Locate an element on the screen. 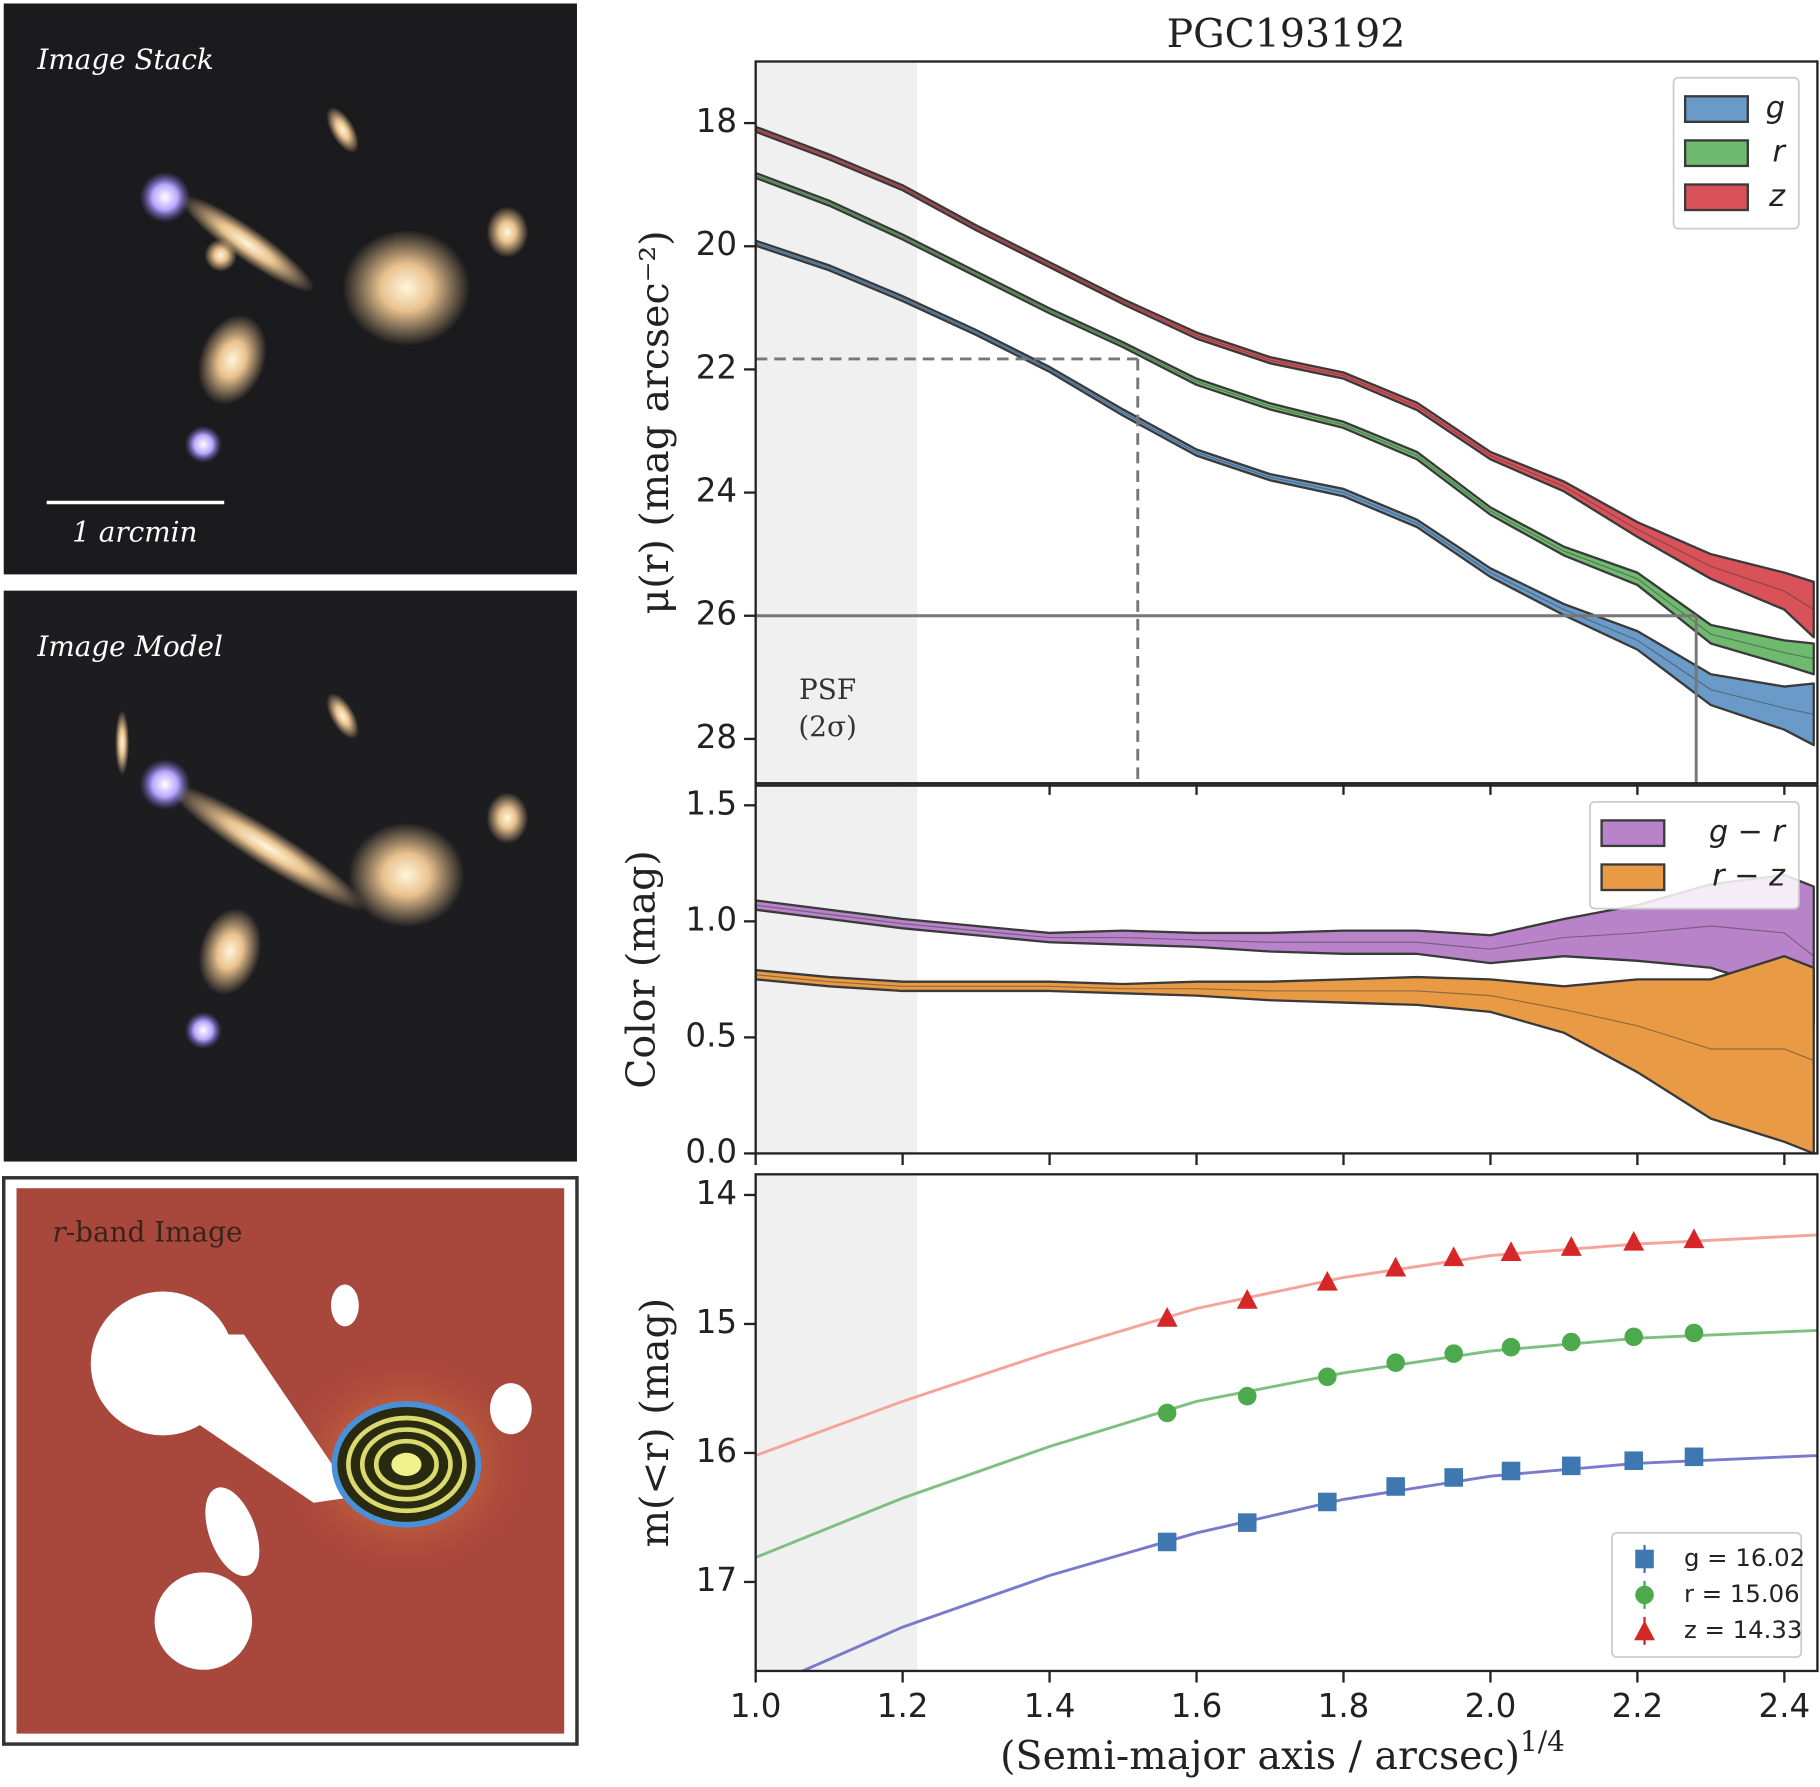  y-tick-label: 0.5 is located at coordinates (711, 1035).